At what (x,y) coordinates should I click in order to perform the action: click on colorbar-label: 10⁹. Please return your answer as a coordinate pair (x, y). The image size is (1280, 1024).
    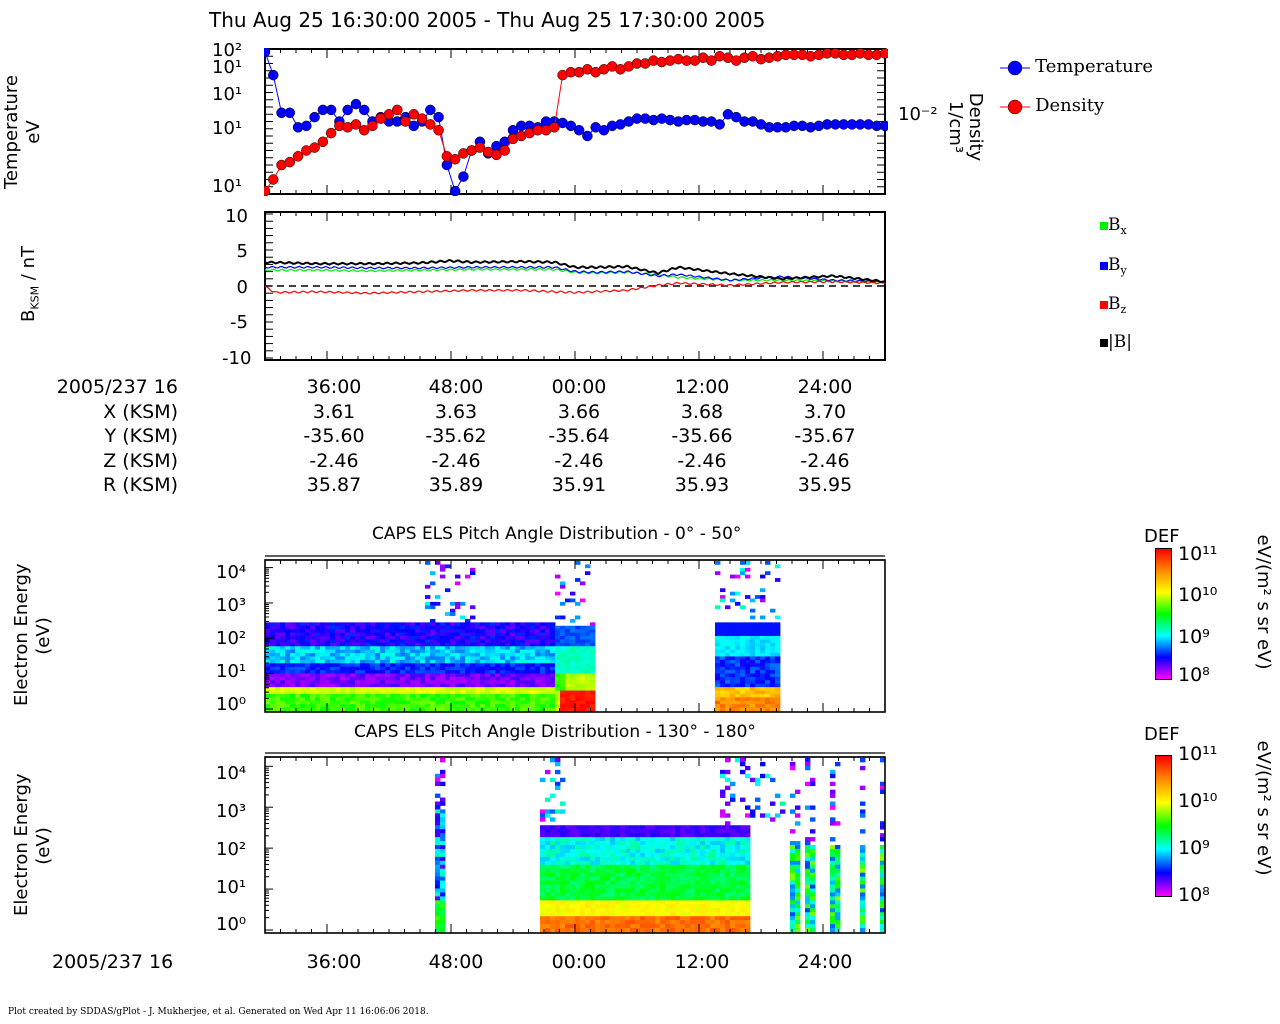
    Looking at the image, I should click on (1194, 637).